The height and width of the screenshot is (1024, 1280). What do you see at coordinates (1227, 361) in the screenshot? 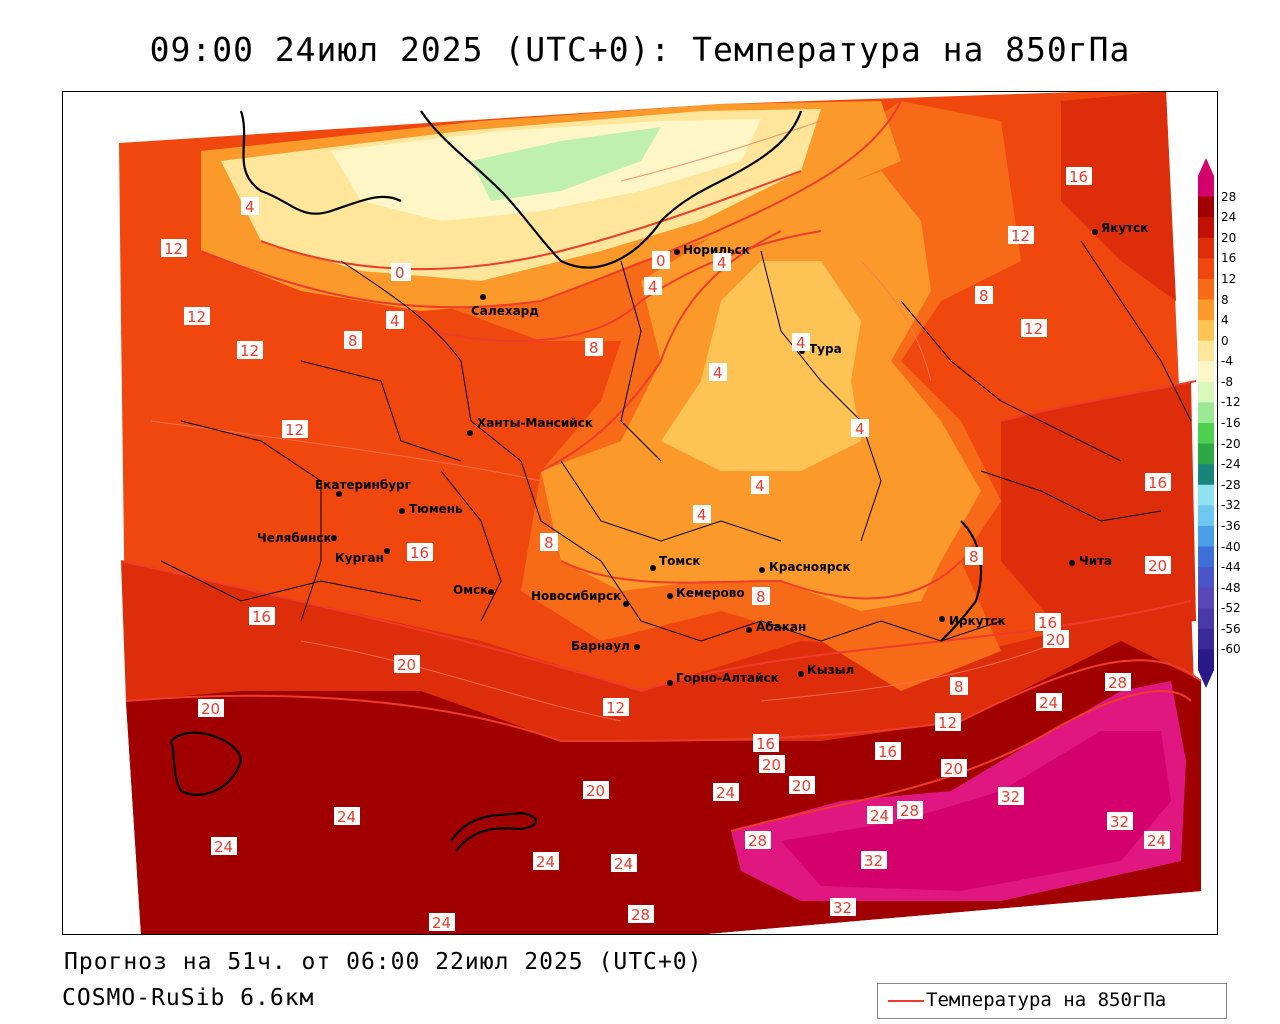
I see `color-scale-tick-label: -4` at bounding box center [1227, 361].